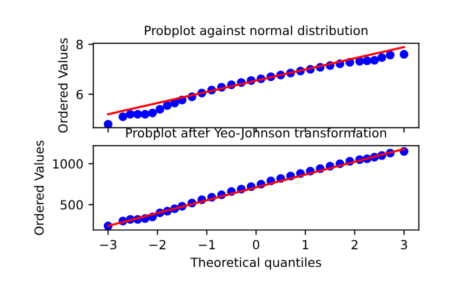  Describe the element at coordinates (256, 245) in the screenshot. I see `x-tick-label: 0` at that location.